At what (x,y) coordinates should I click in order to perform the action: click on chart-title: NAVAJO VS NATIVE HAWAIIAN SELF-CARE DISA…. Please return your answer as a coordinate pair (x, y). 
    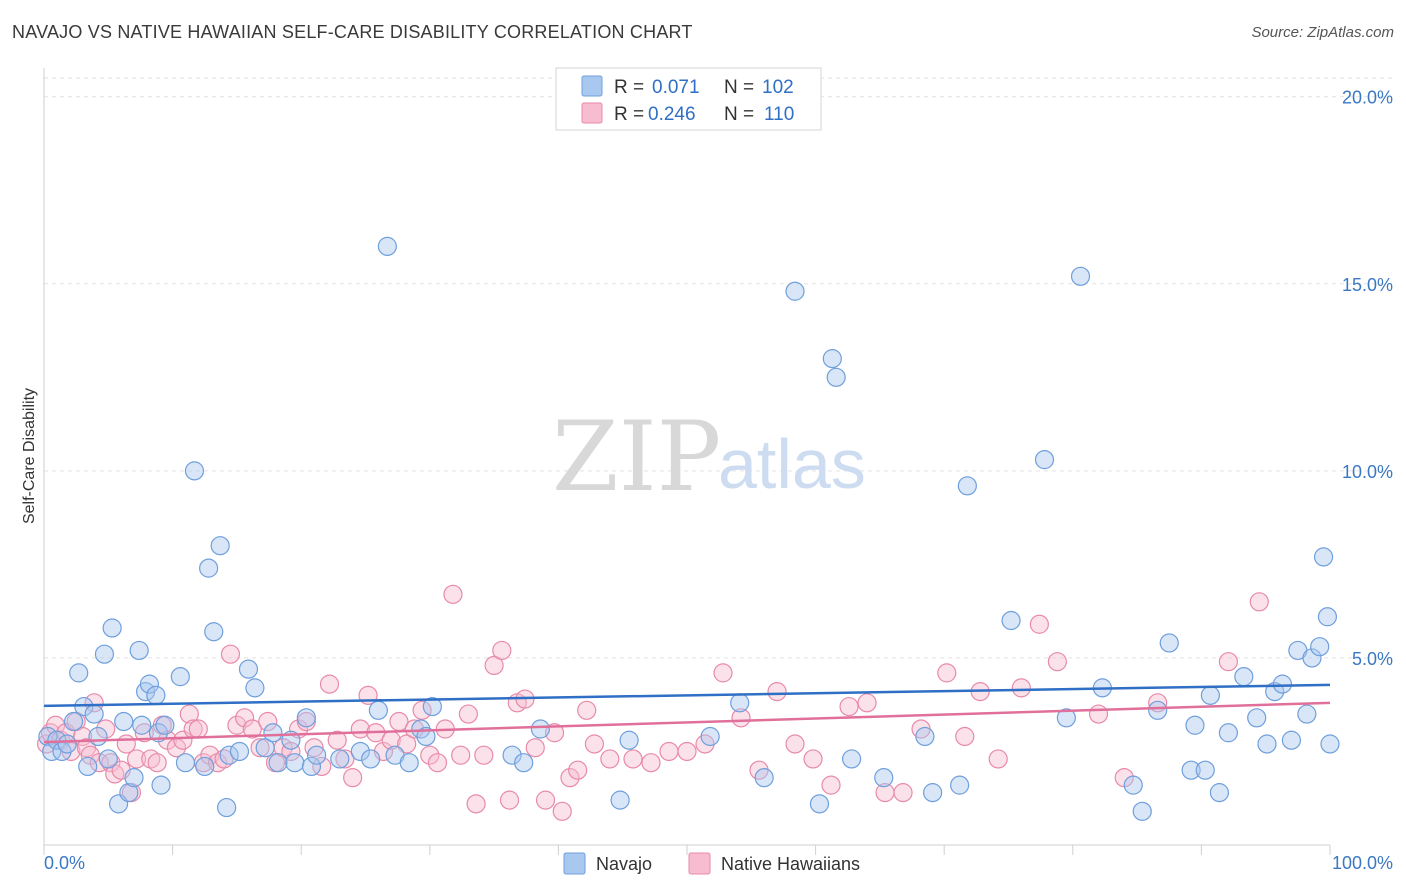
    Looking at the image, I should click on (352, 32).